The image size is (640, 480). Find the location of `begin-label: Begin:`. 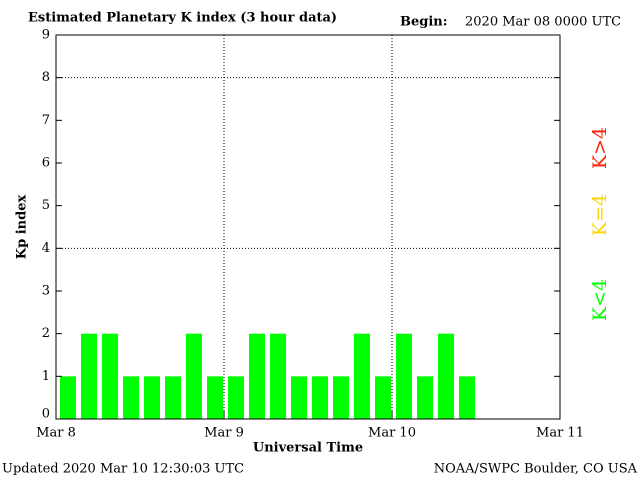

begin-label: Begin: is located at coordinates (424, 22).